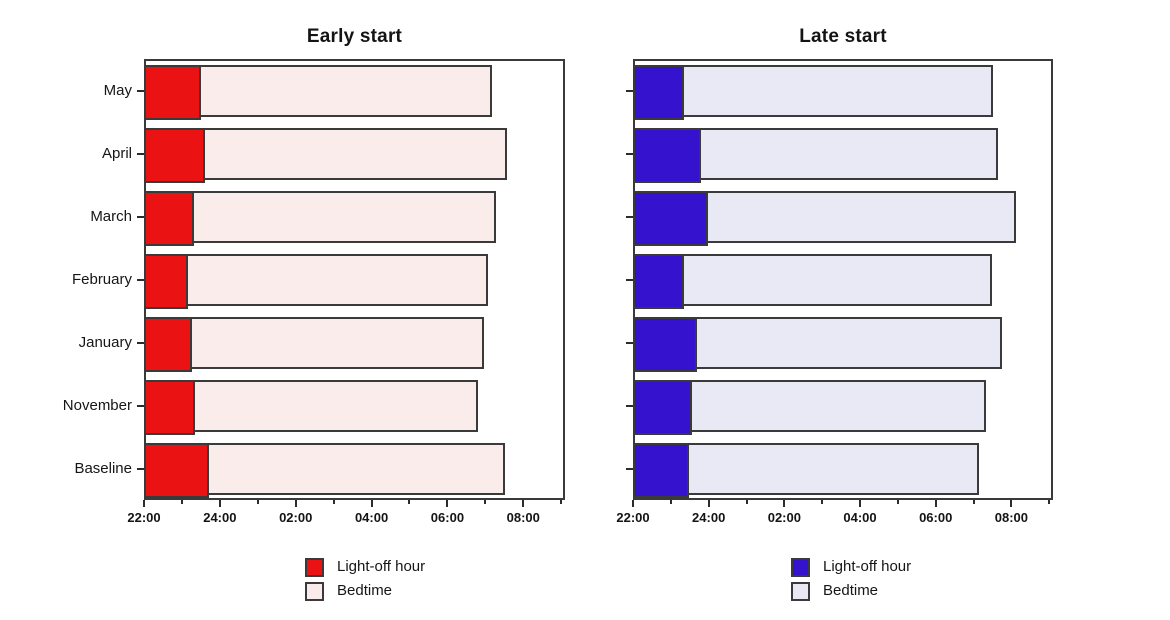 The image size is (1170, 620). Describe the element at coordinates (354, 36) in the screenshot. I see `chart-title-early-start: Early start` at that location.